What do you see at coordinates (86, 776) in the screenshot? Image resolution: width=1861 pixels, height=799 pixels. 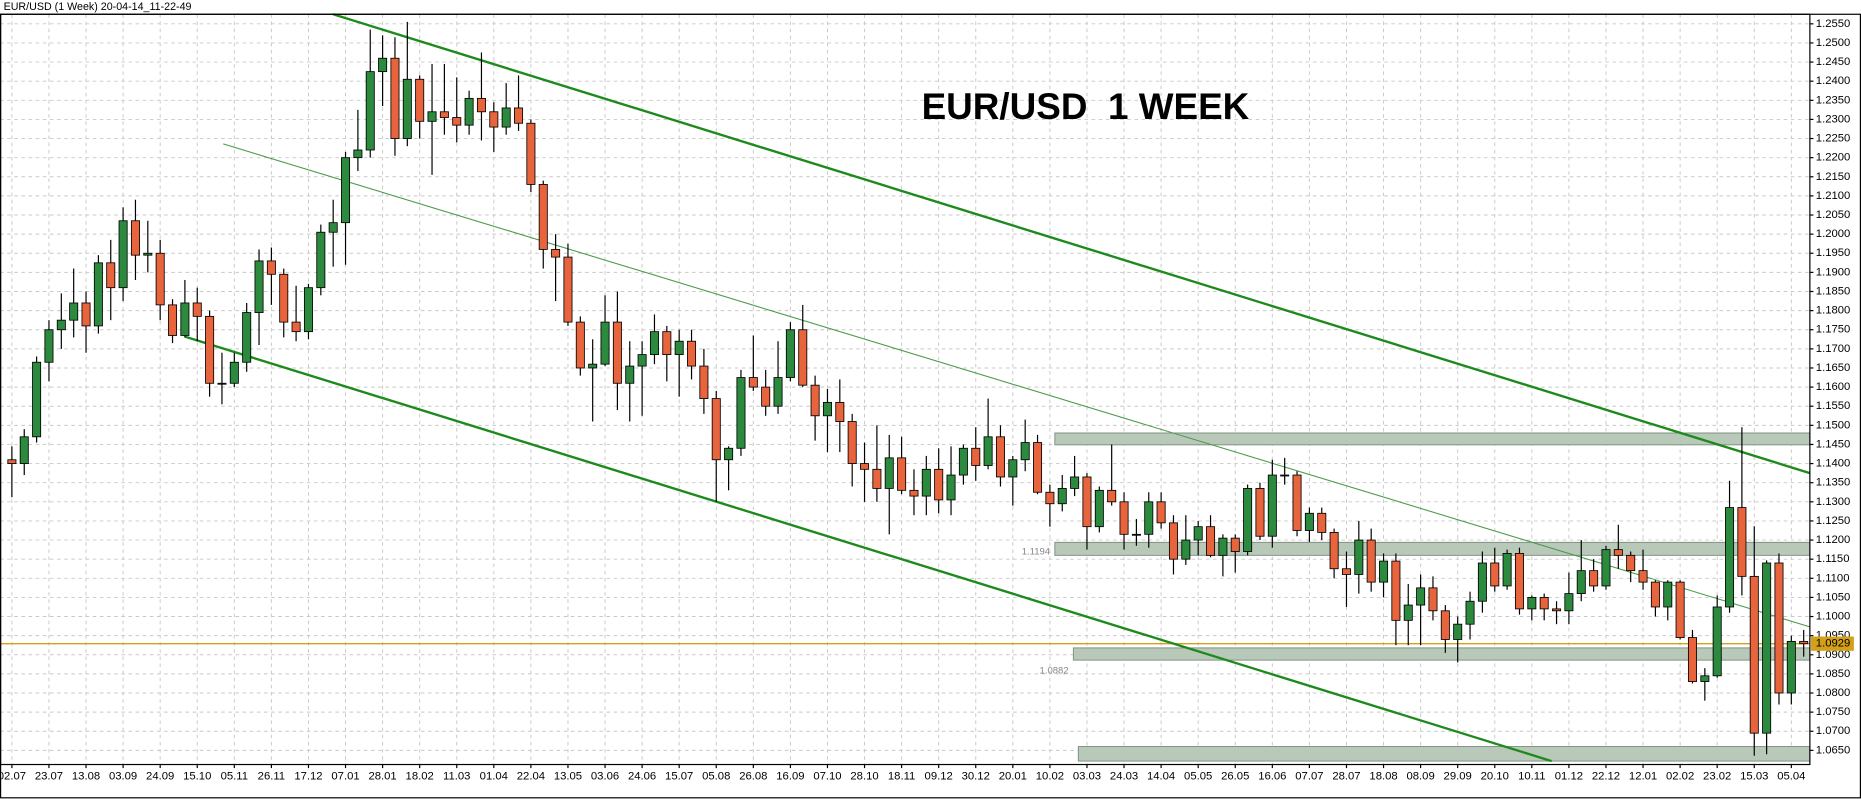 I see `x-tick-label: 13.08` at bounding box center [86, 776].